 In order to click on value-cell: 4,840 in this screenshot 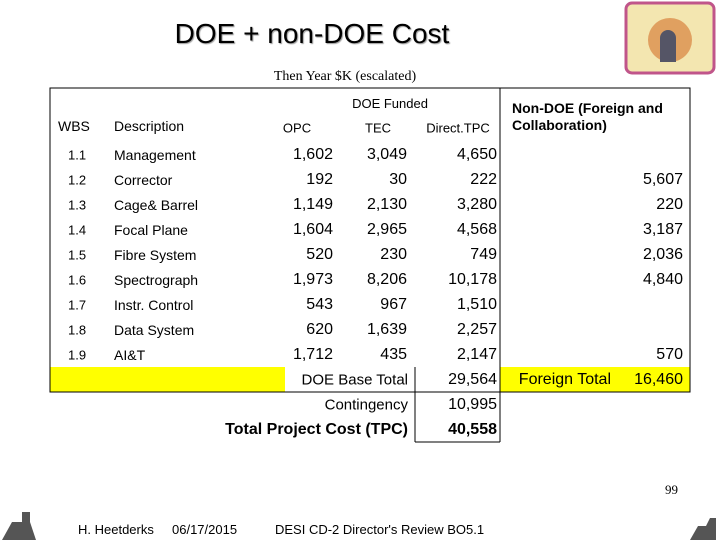, I will do `click(662, 279)`.